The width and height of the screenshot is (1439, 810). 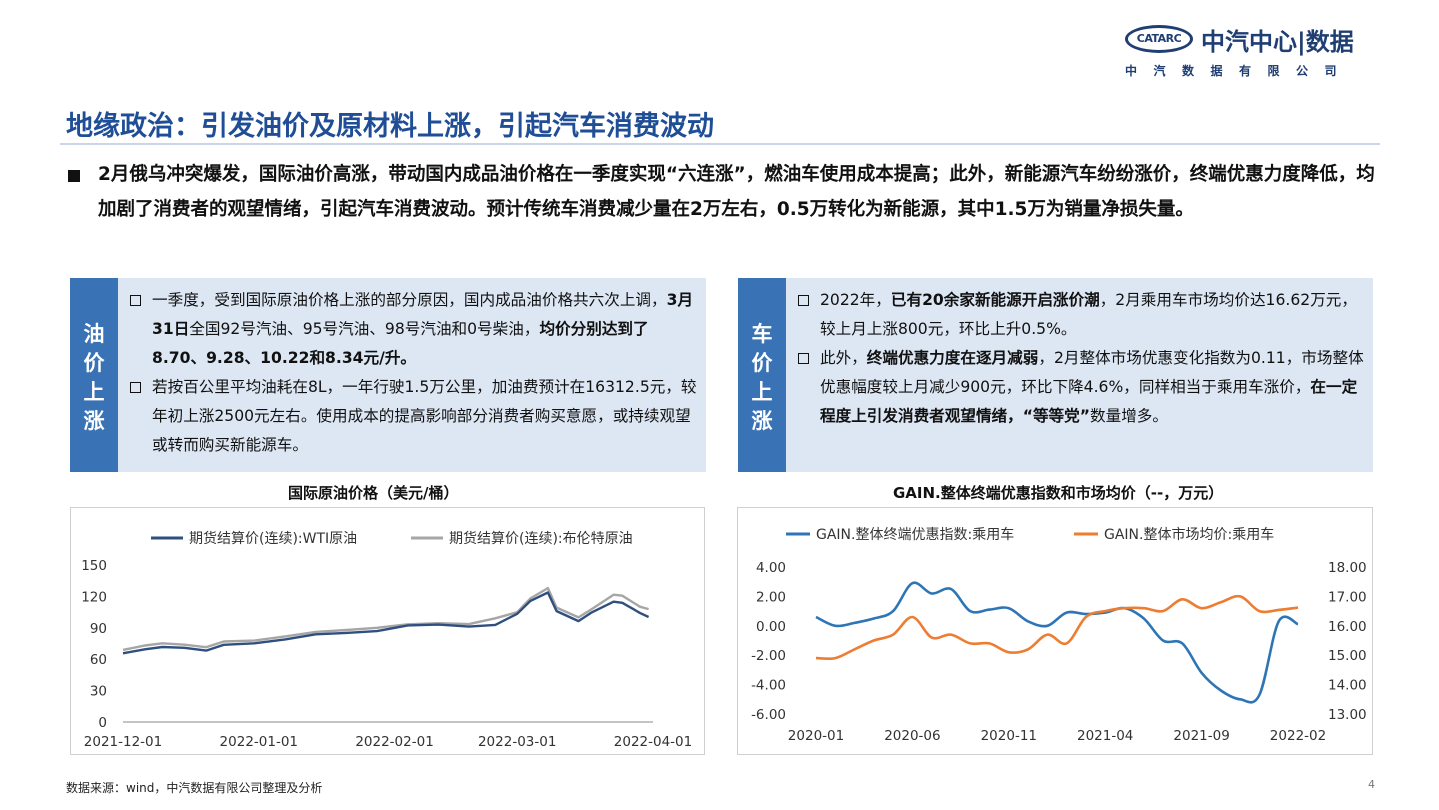 What do you see at coordinates (1089, 401) in the screenshot?
I see `emphasis-text: 在一定程度上引发消费者观望情绪，“等等党”` at bounding box center [1089, 401].